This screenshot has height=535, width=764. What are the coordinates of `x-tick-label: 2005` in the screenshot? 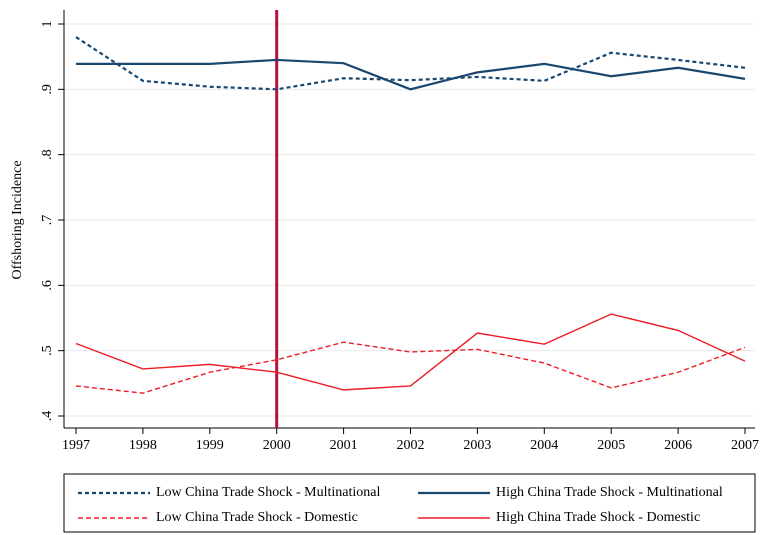 It's located at (611, 445).